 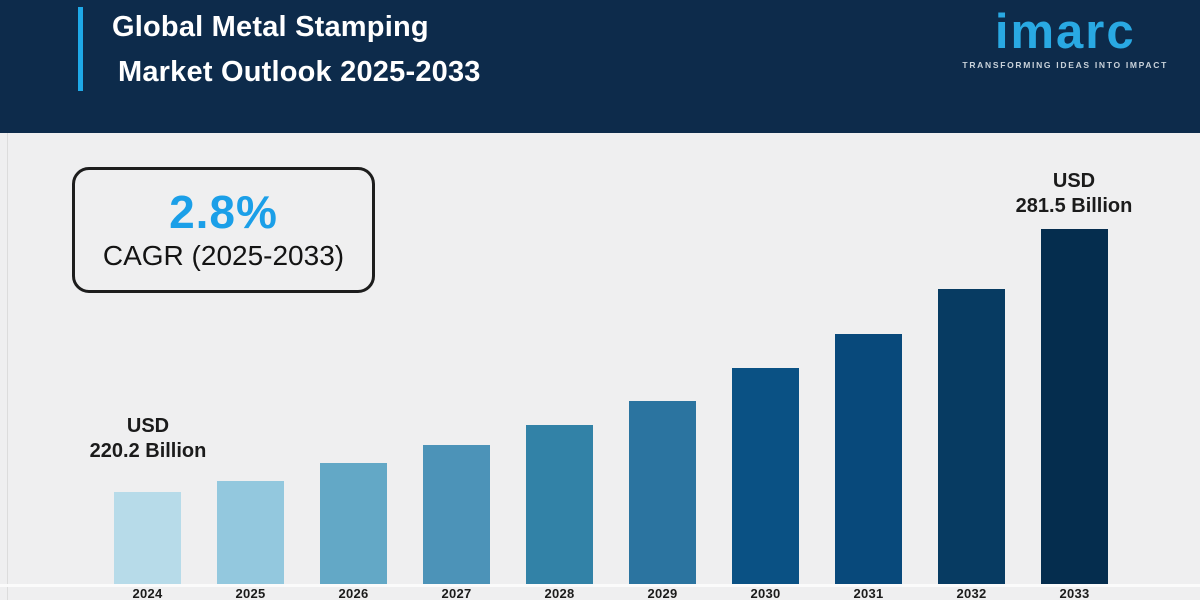 I want to click on x-axis-label-2029: 2029, so click(x=662, y=593).